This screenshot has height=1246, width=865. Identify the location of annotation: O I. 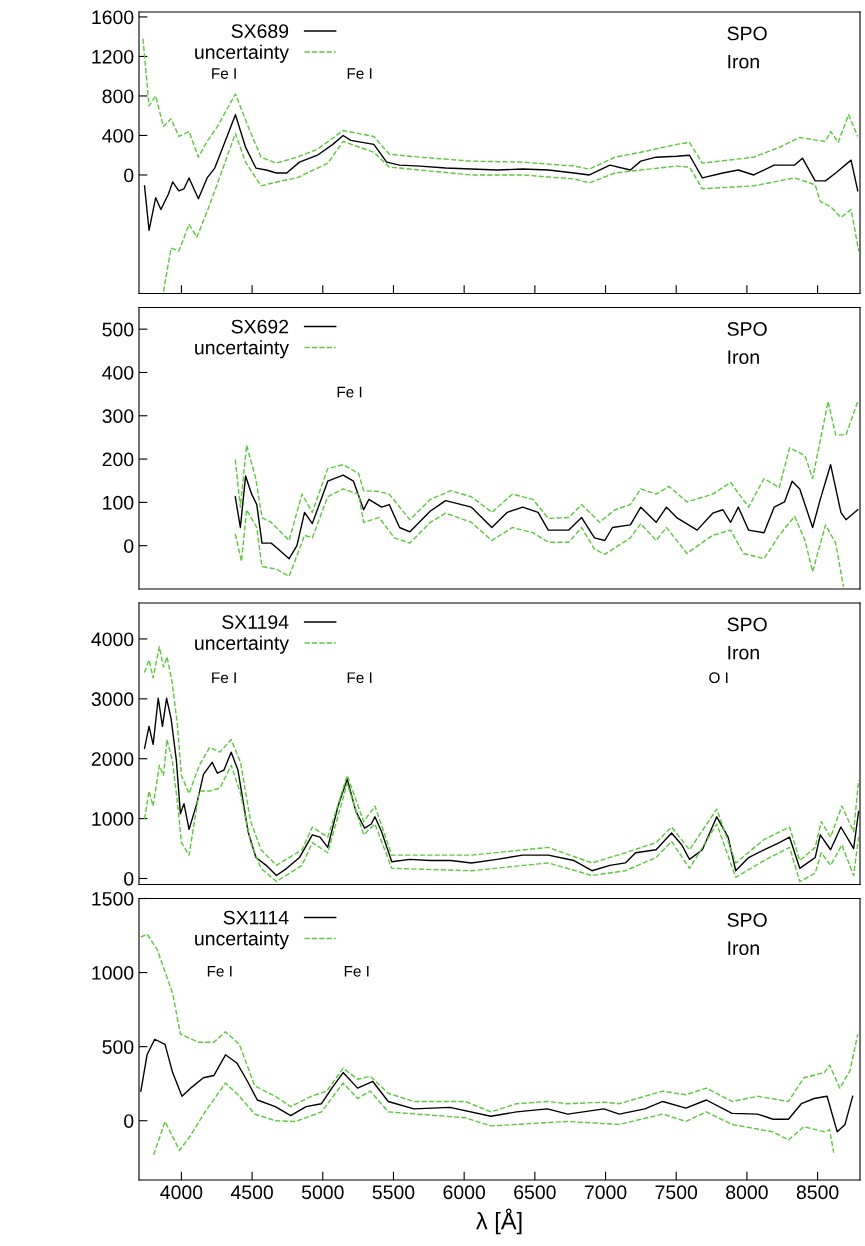
(718, 678).